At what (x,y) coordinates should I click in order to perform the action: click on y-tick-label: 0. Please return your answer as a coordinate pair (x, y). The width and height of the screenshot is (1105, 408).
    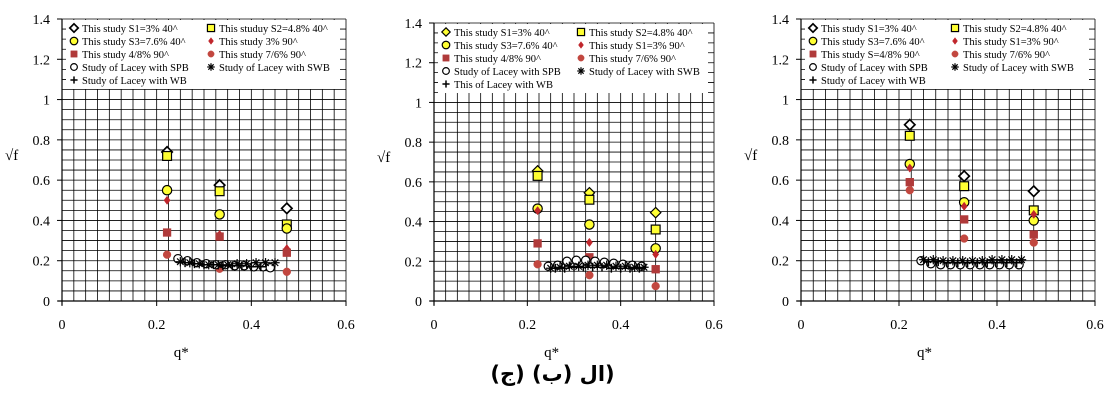
    Looking at the image, I should click on (785, 302).